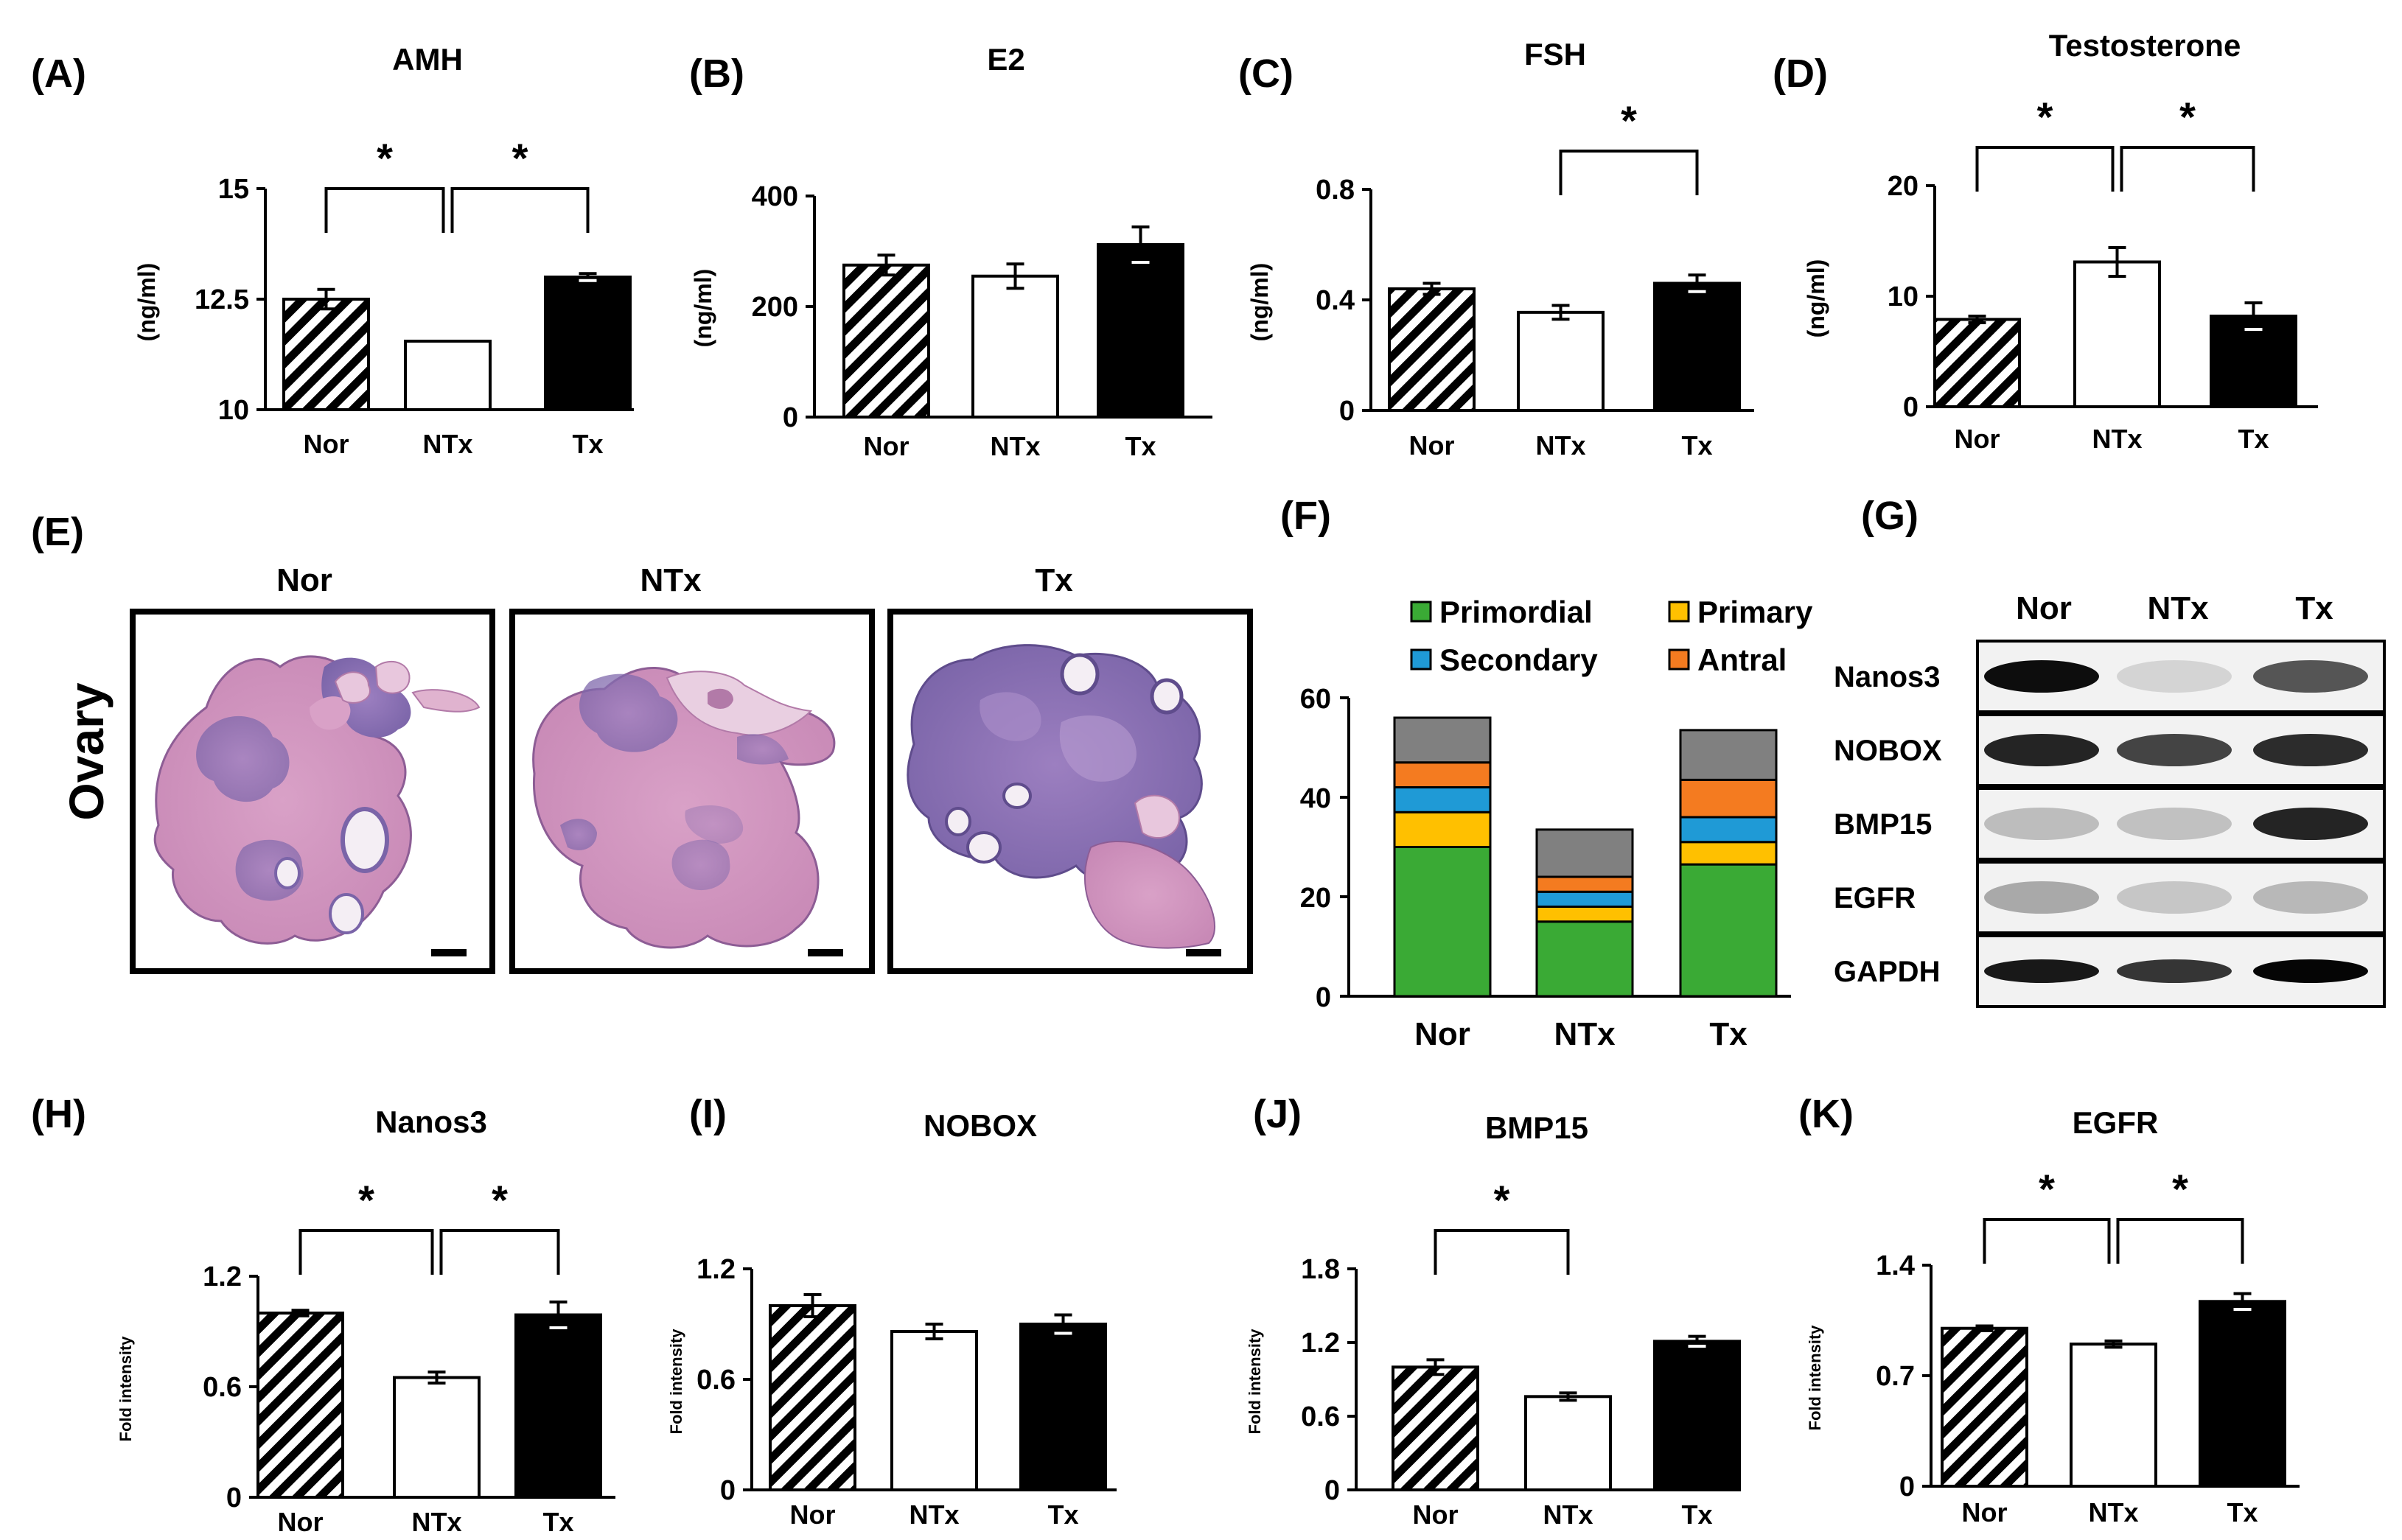 The image size is (2402, 1540). What do you see at coordinates (2044, 608) in the screenshot?
I see `blot-lane-label-nor: Nor` at bounding box center [2044, 608].